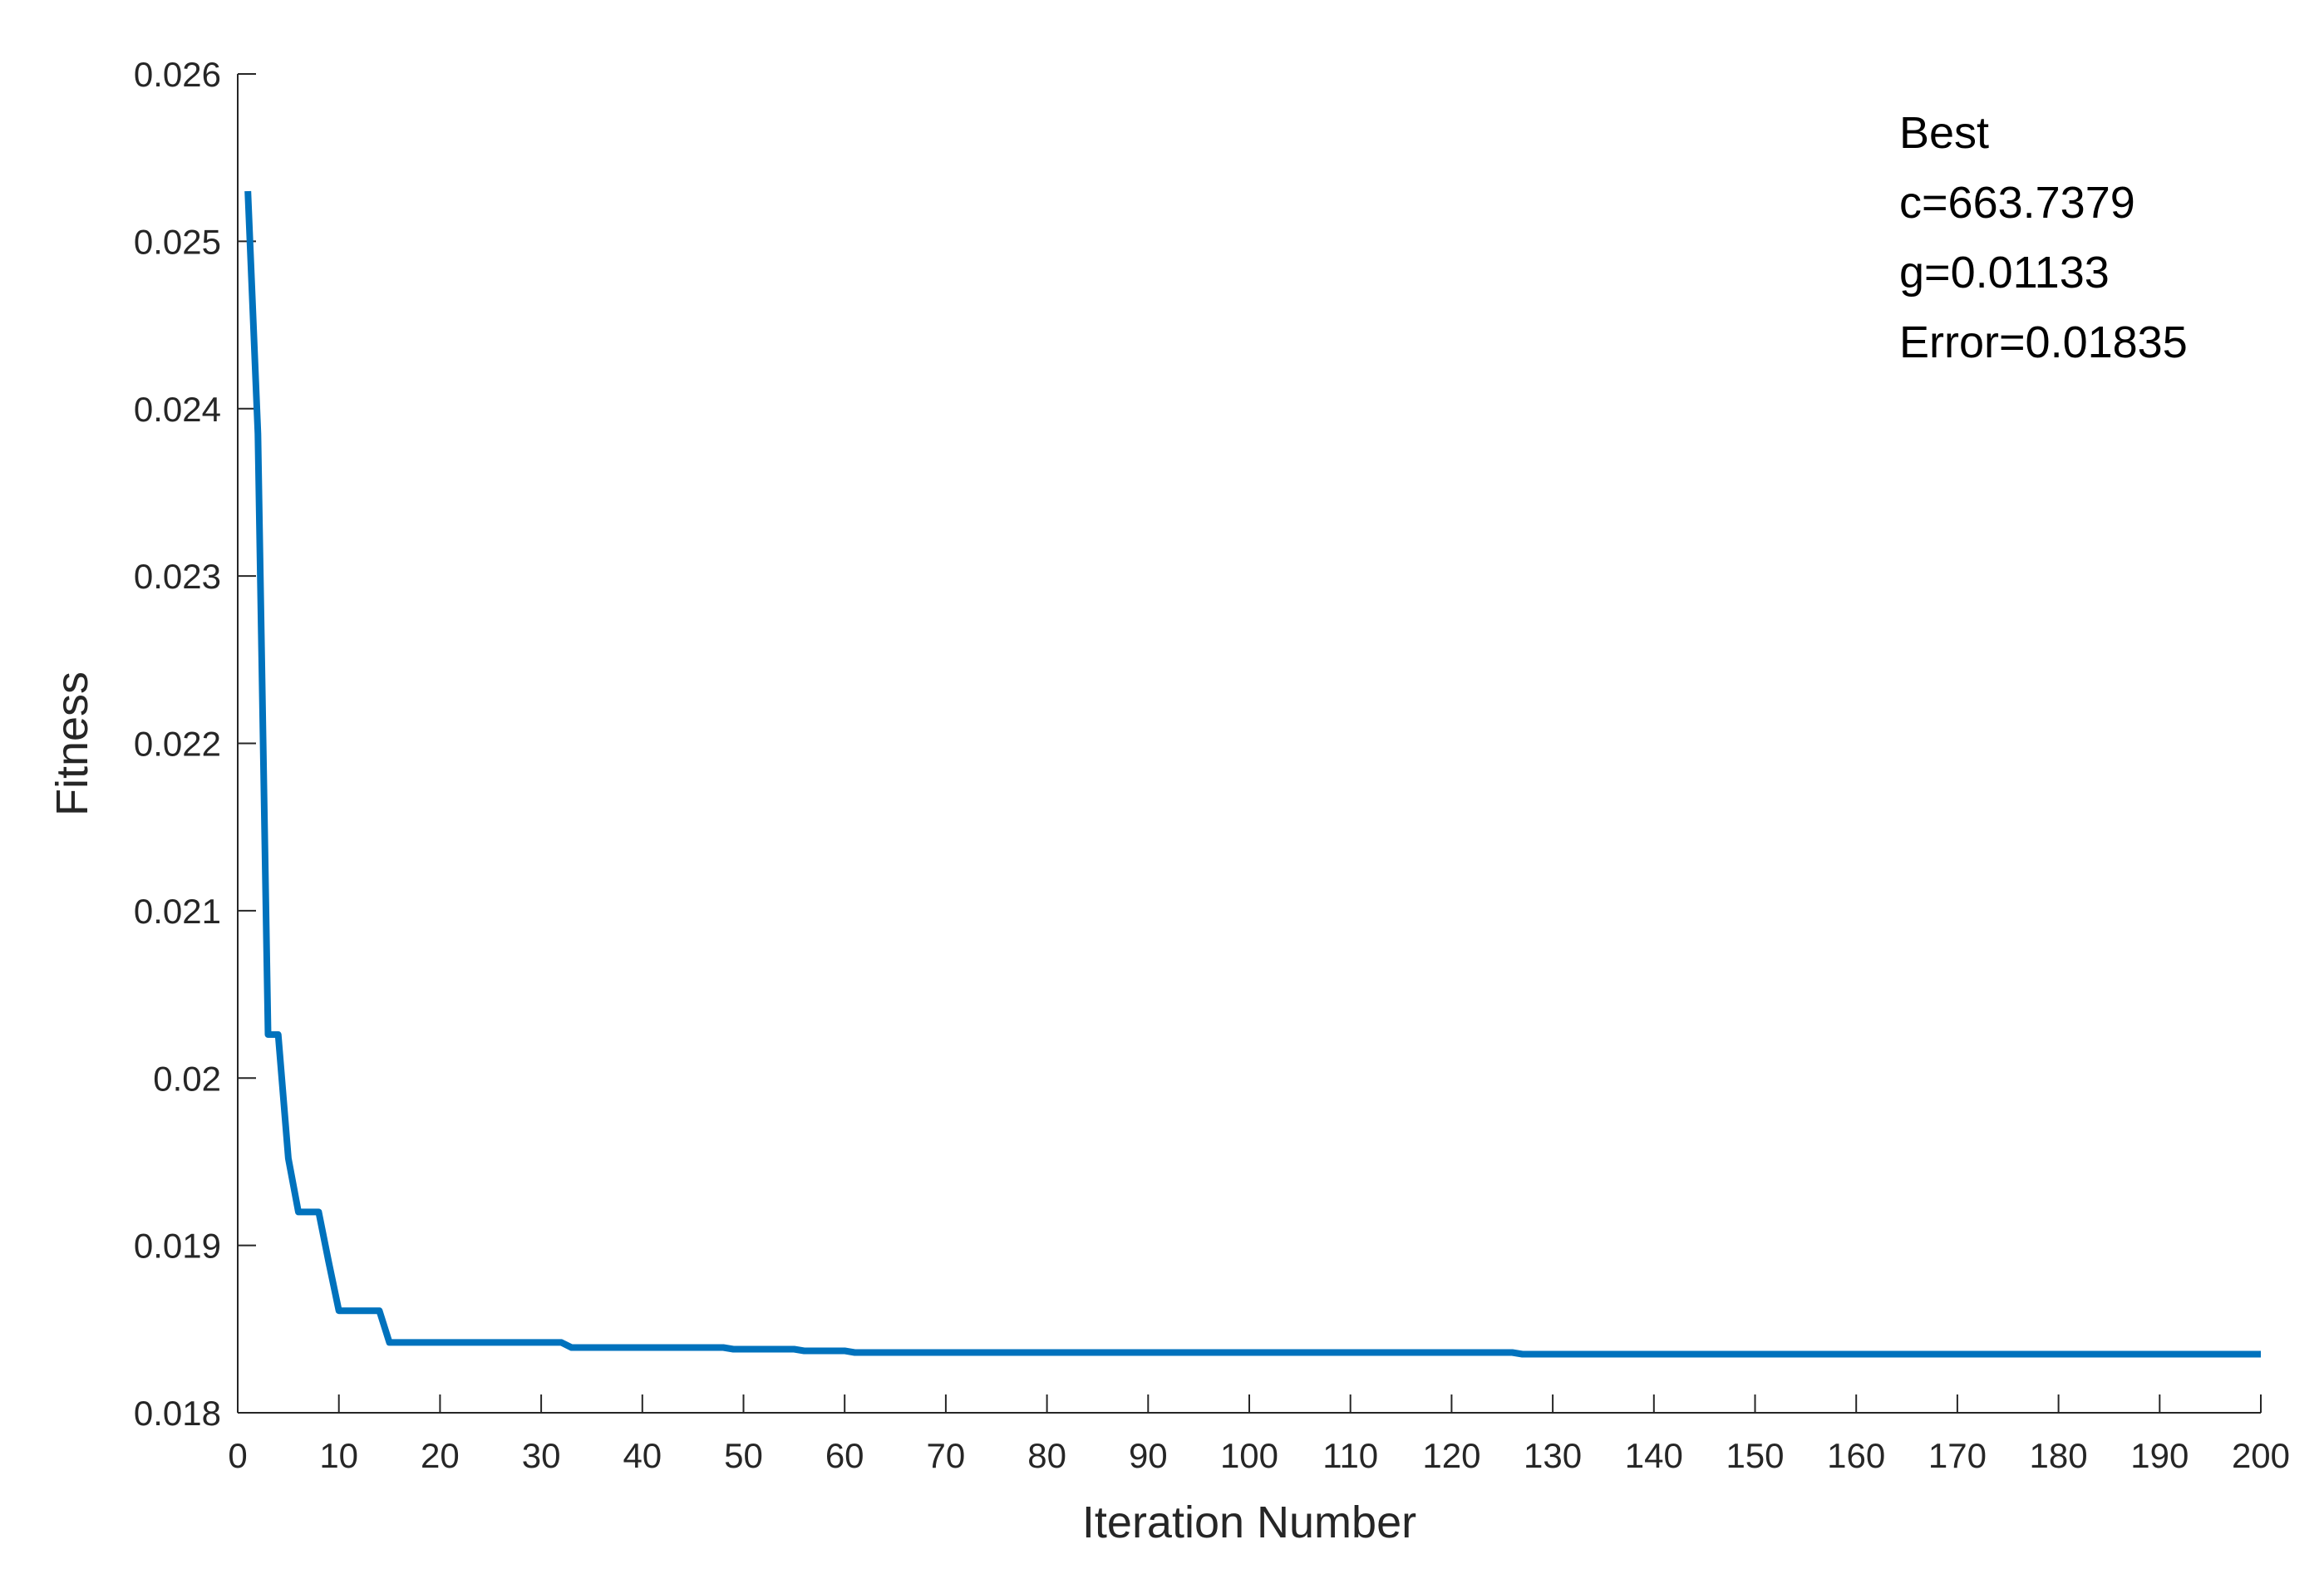  What do you see at coordinates (1856, 1455) in the screenshot?
I see `x-tick-label: 160` at bounding box center [1856, 1455].